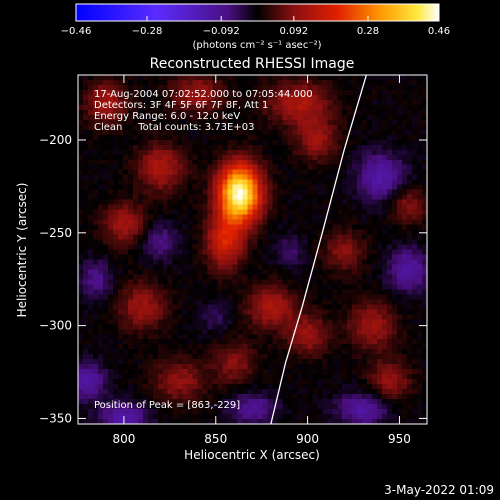 Image resolution: width=500 pixels, height=500 pixels. I want to click on x-tick-label: 800, so click(123, 439).